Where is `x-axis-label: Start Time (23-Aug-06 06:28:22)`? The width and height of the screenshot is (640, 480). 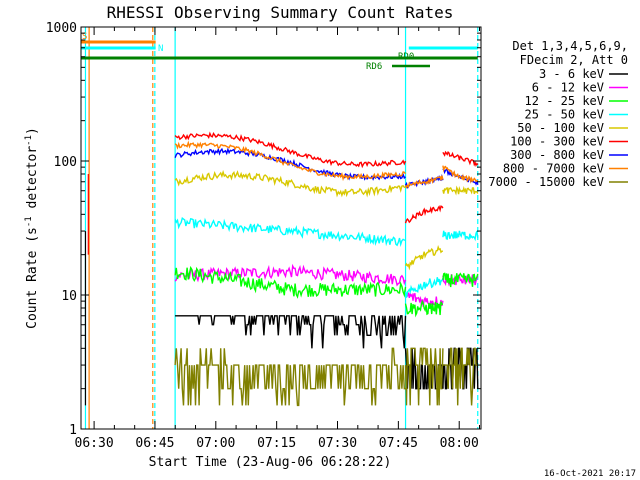
x-axis-label: Start Time (23-Aug-06 06:28:22) is located at coordinates (270, 462).